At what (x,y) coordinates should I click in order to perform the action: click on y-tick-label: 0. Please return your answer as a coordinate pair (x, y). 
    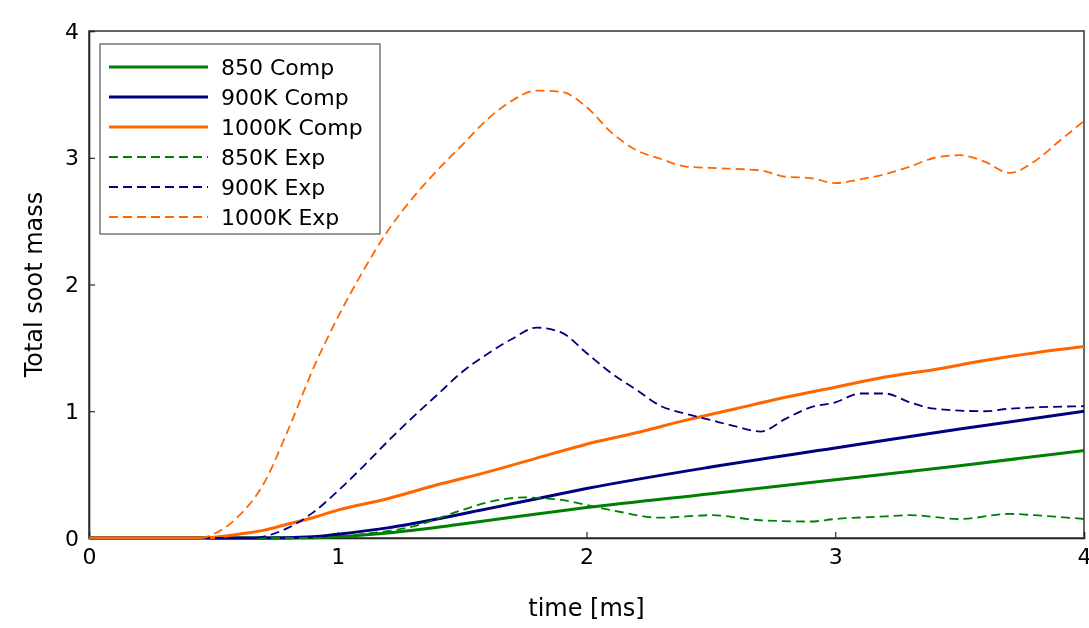
    Looking at the image, I should click on (72, 538).